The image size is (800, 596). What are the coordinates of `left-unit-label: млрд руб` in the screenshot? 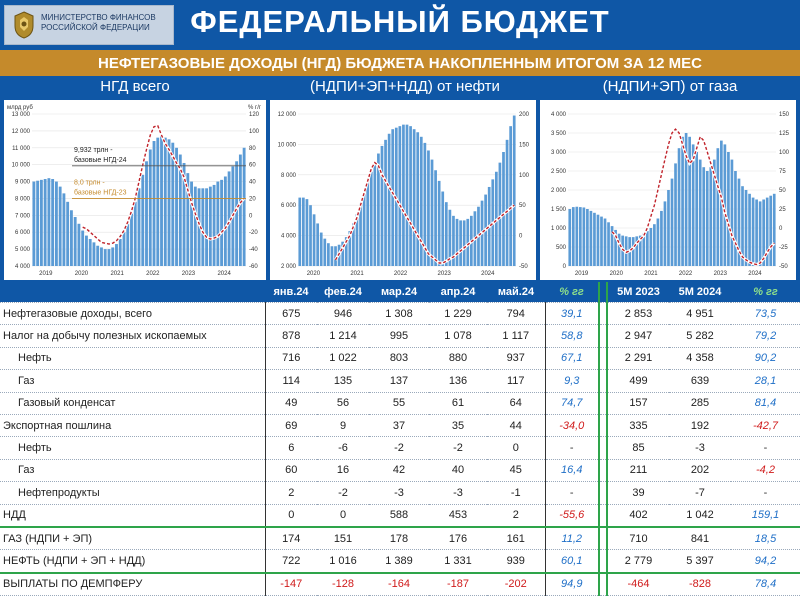 It's located at (20, 108).